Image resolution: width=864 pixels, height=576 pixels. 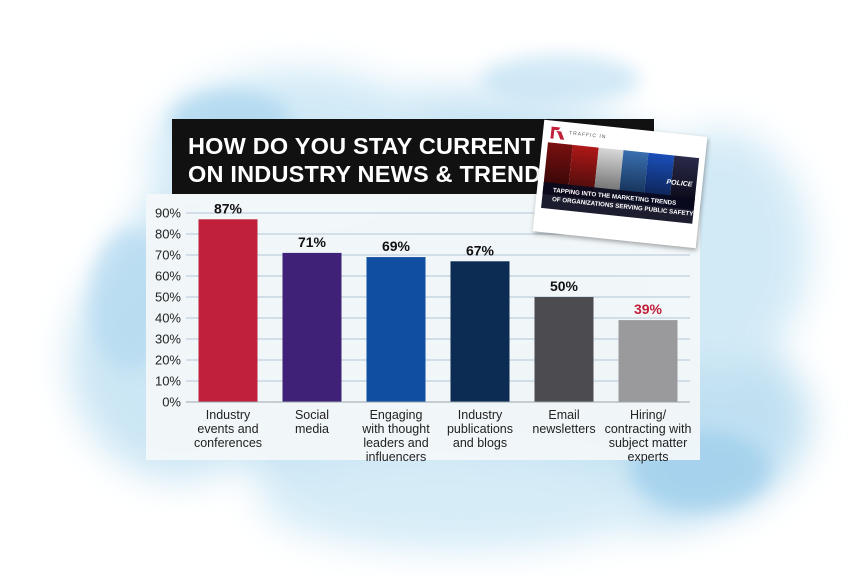 What do you see at coordinates (396, 246) in the screenshot?
I see `value-label: 69%` at bounding box center [396, 246].